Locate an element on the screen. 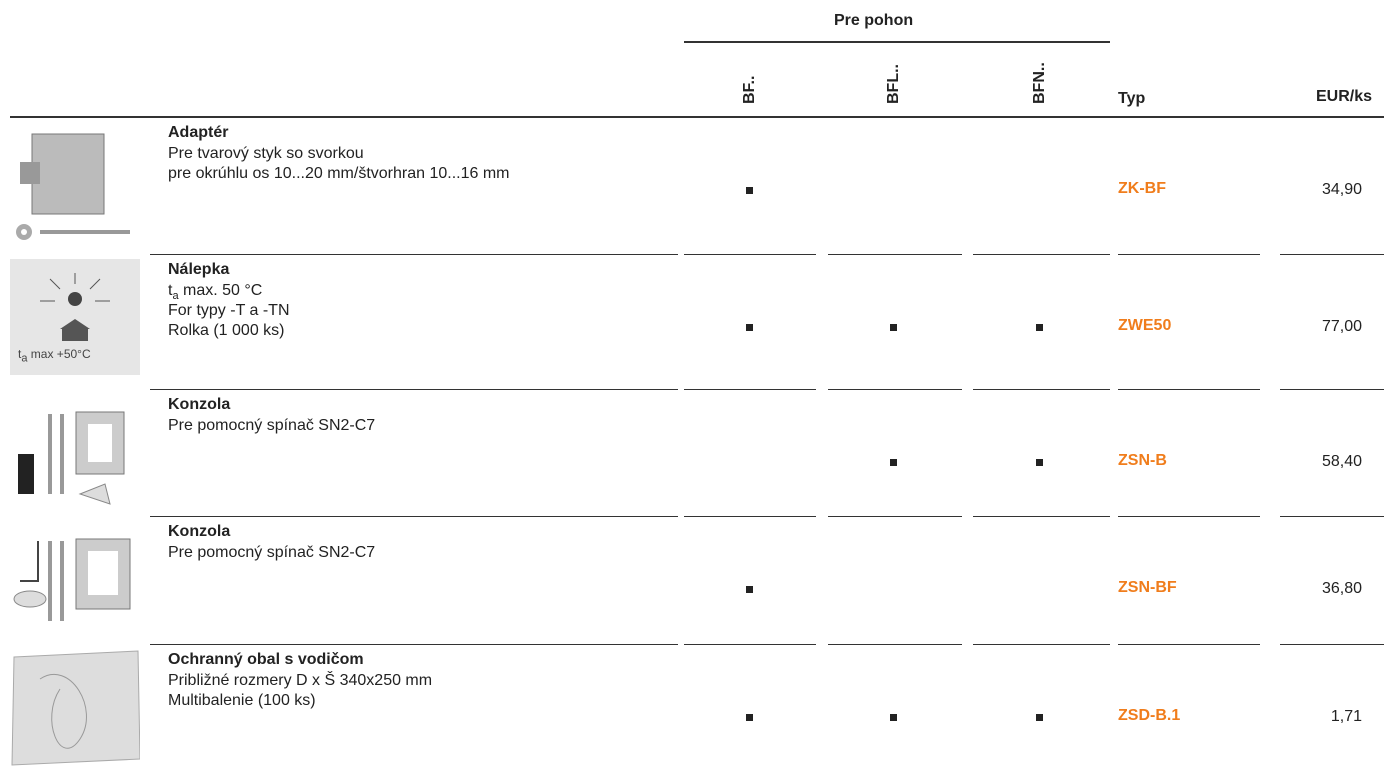 The height and width of the screenshot is (767, 1384). item-title: Ochranný obal s vodičom is located at coordinates (266, 659).